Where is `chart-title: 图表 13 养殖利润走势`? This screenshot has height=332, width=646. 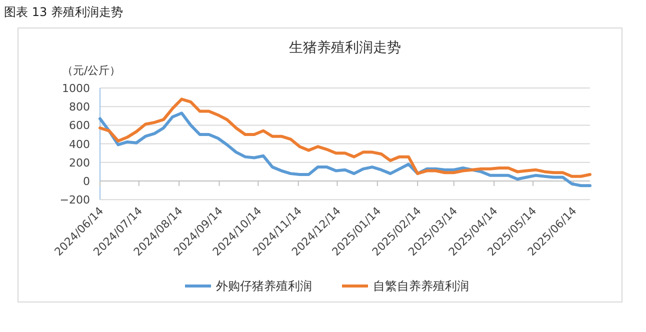 chart-title: 图表 13 养殖利润走势 is located at coordinates (63, 12).